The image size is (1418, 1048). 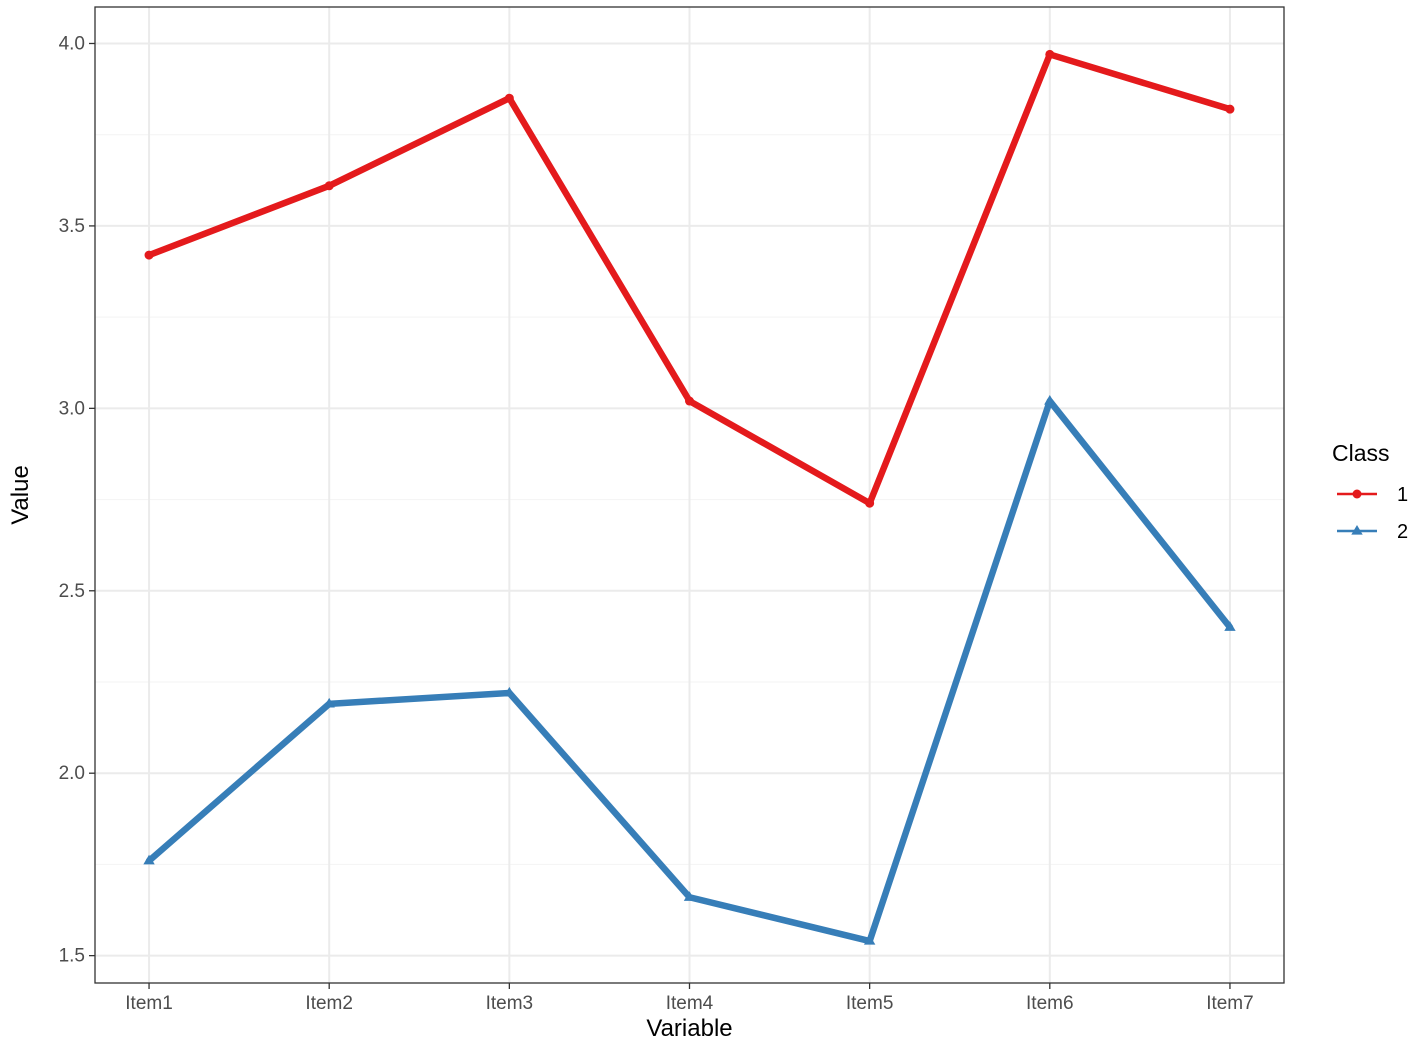 What do you see at coordinates (72, 226) in the screenshot?
I see `y-tick-label: 3.5` at bounding box center [72, 226].